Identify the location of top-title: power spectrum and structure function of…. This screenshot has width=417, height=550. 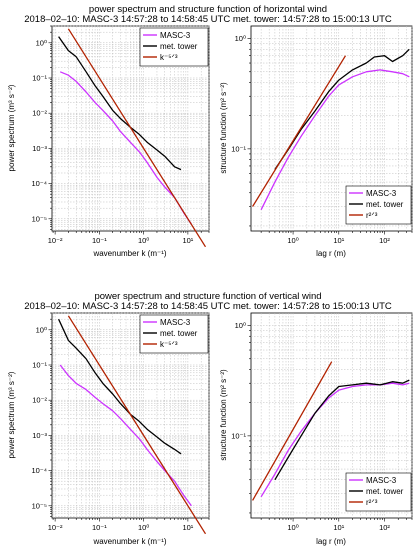
(208, 9).